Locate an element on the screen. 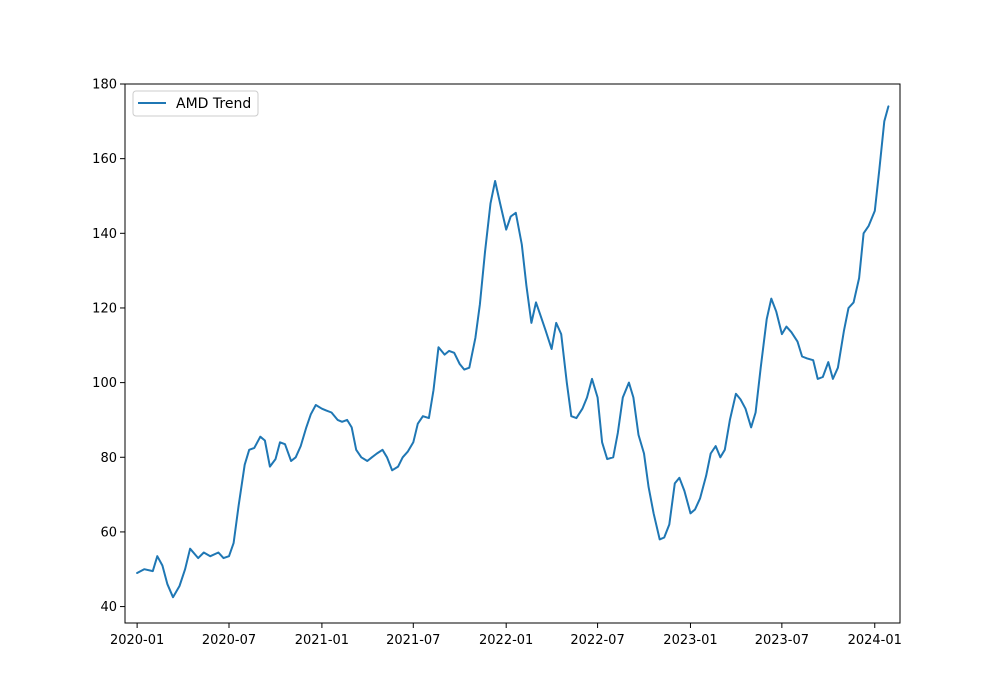 Image resolution: width=1000 pixels, height=700 pixels. x-tick-label: 2024-01 is located at coordinates (875, 640).